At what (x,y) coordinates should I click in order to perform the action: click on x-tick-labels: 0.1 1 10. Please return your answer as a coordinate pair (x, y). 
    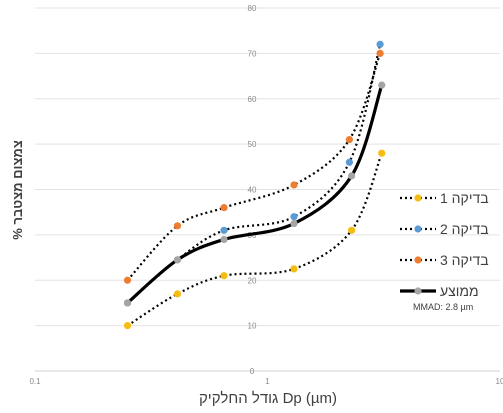
    Looking at the image, I should click on (266, 381).